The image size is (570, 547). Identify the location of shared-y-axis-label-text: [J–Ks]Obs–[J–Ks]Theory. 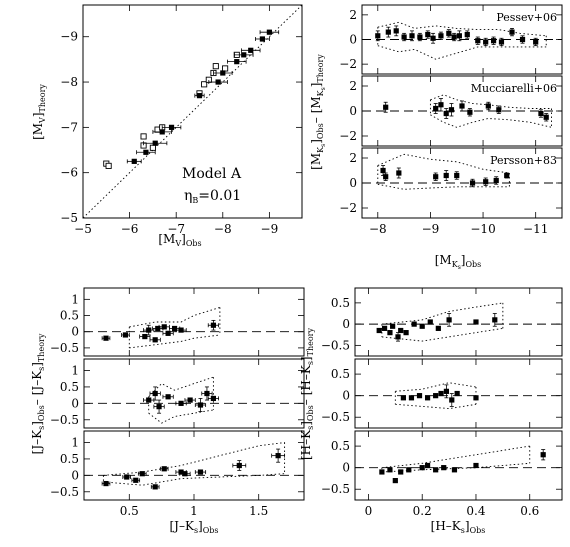
(38, 393).